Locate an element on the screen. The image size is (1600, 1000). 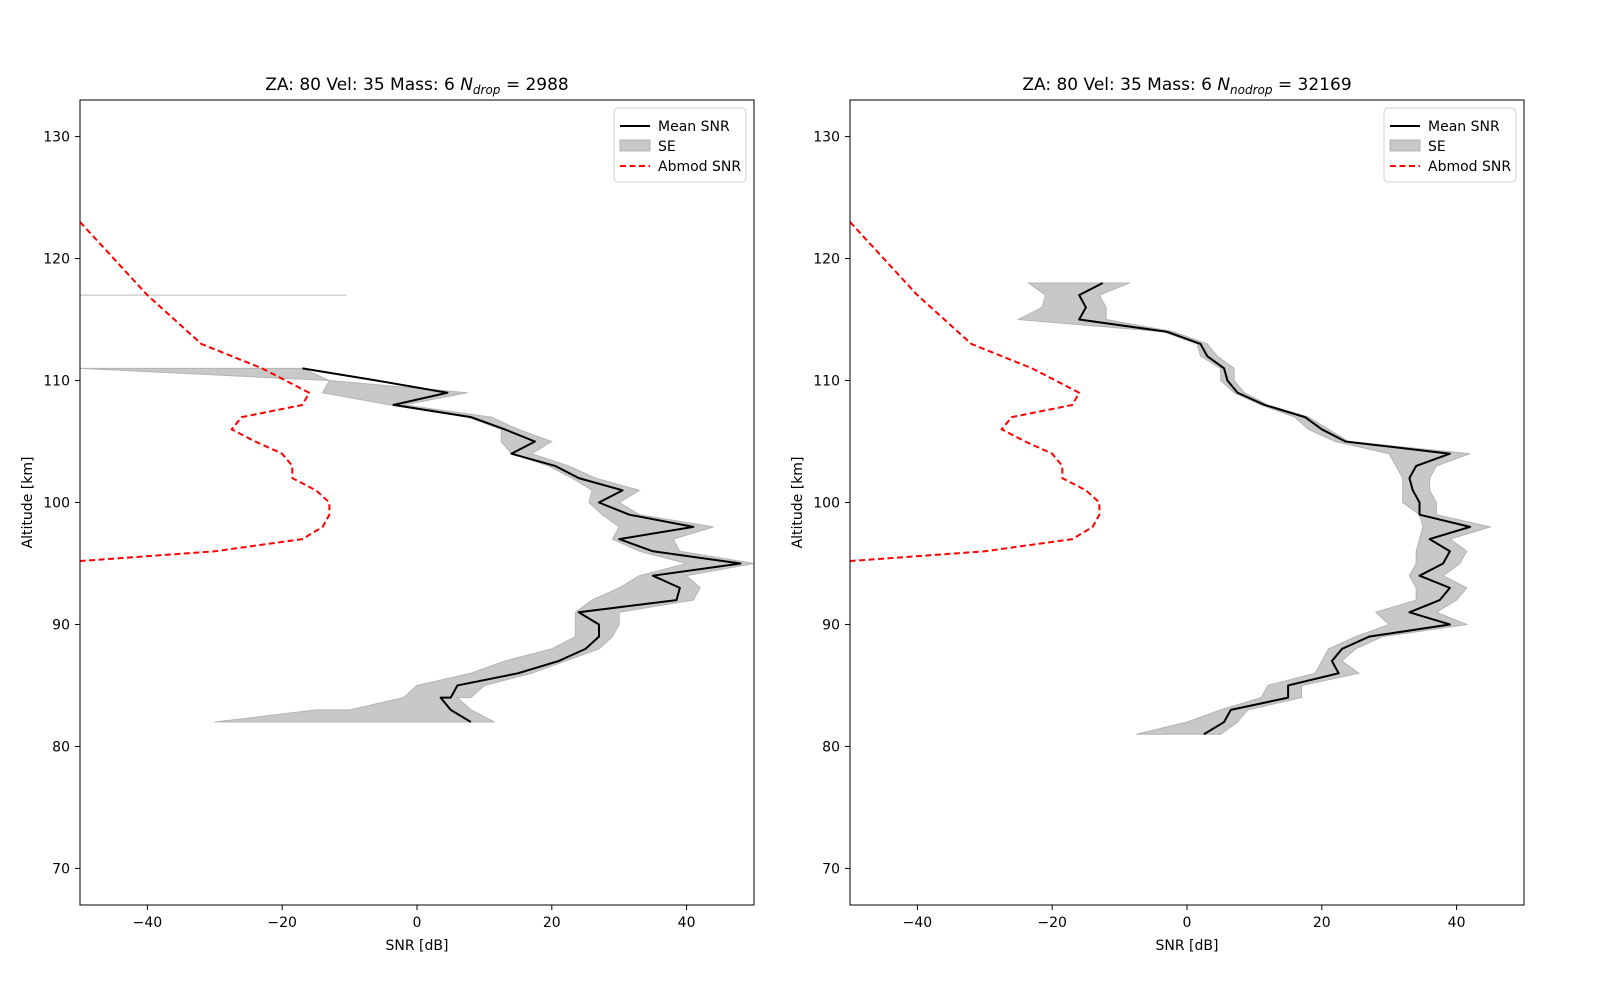
chart-2-y-tick-label: 100 is located at coordinates (826, 504).